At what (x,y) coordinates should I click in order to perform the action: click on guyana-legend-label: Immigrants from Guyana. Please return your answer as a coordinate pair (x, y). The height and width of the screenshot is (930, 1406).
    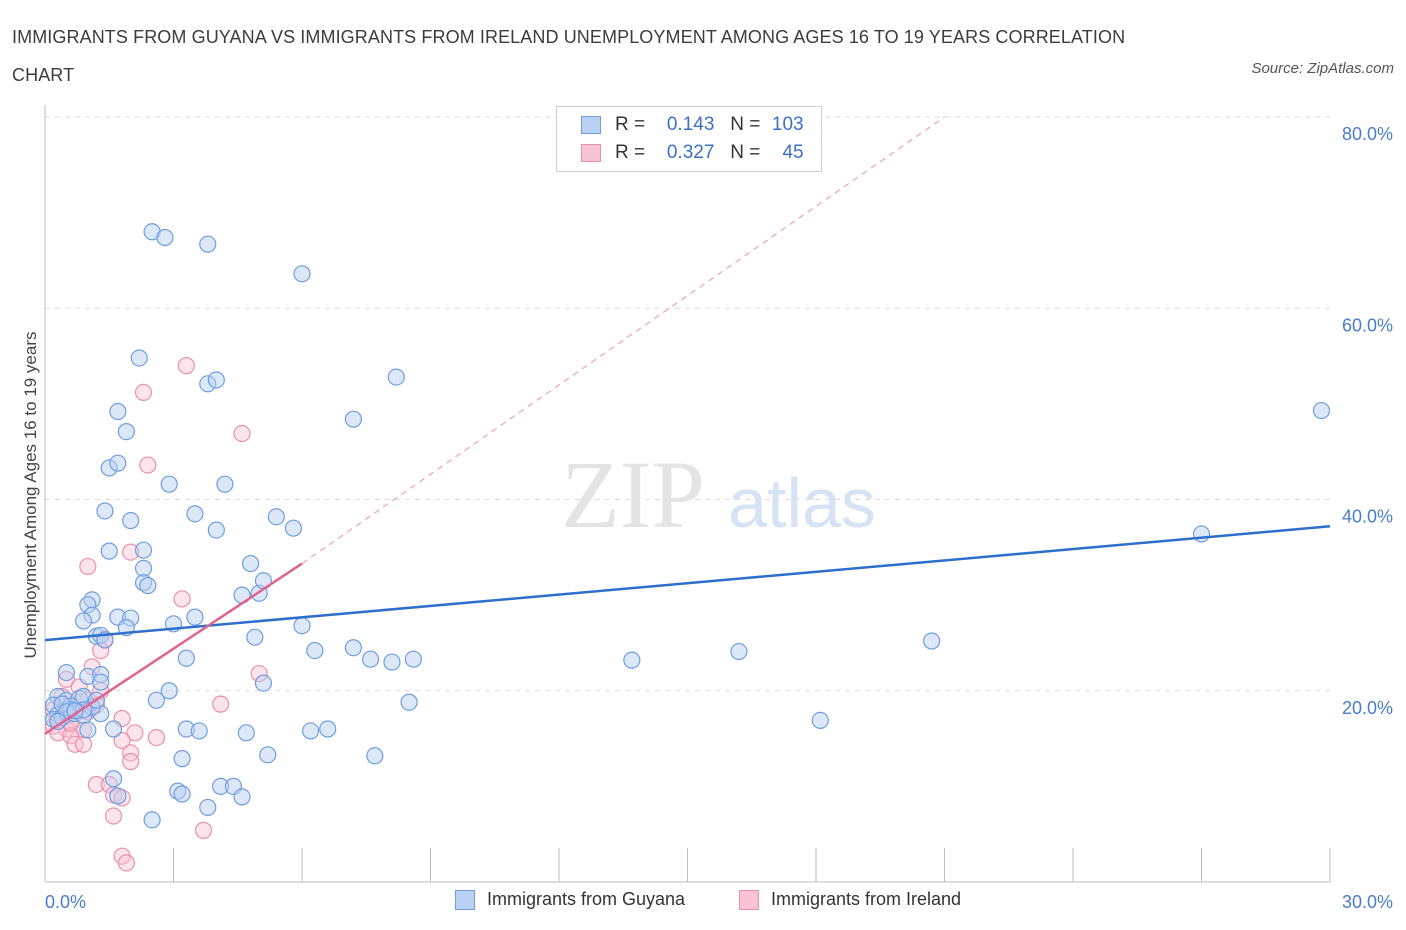
    Looking at the image, I should click on (586, 899).